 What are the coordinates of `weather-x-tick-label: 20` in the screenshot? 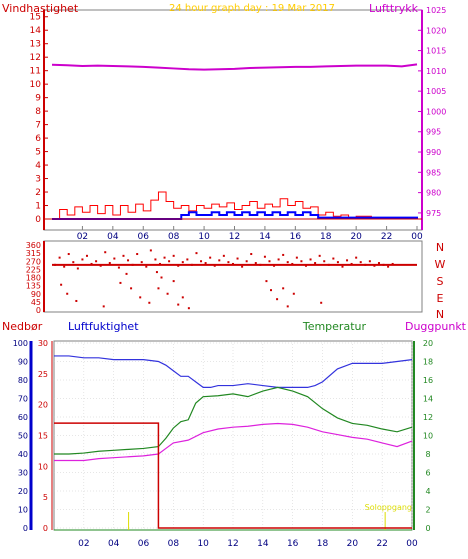 It's located at (353, 544).